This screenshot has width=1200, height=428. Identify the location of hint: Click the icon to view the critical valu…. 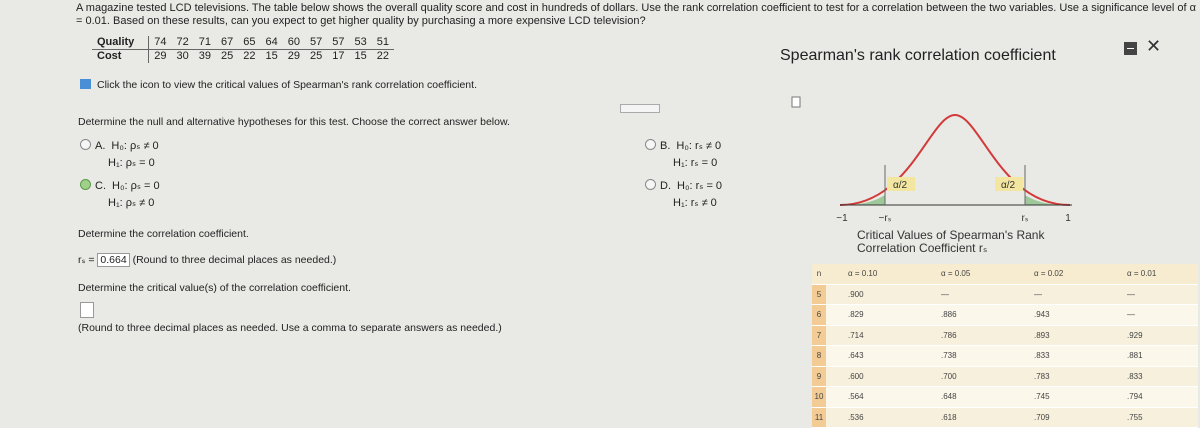
(278, 85).